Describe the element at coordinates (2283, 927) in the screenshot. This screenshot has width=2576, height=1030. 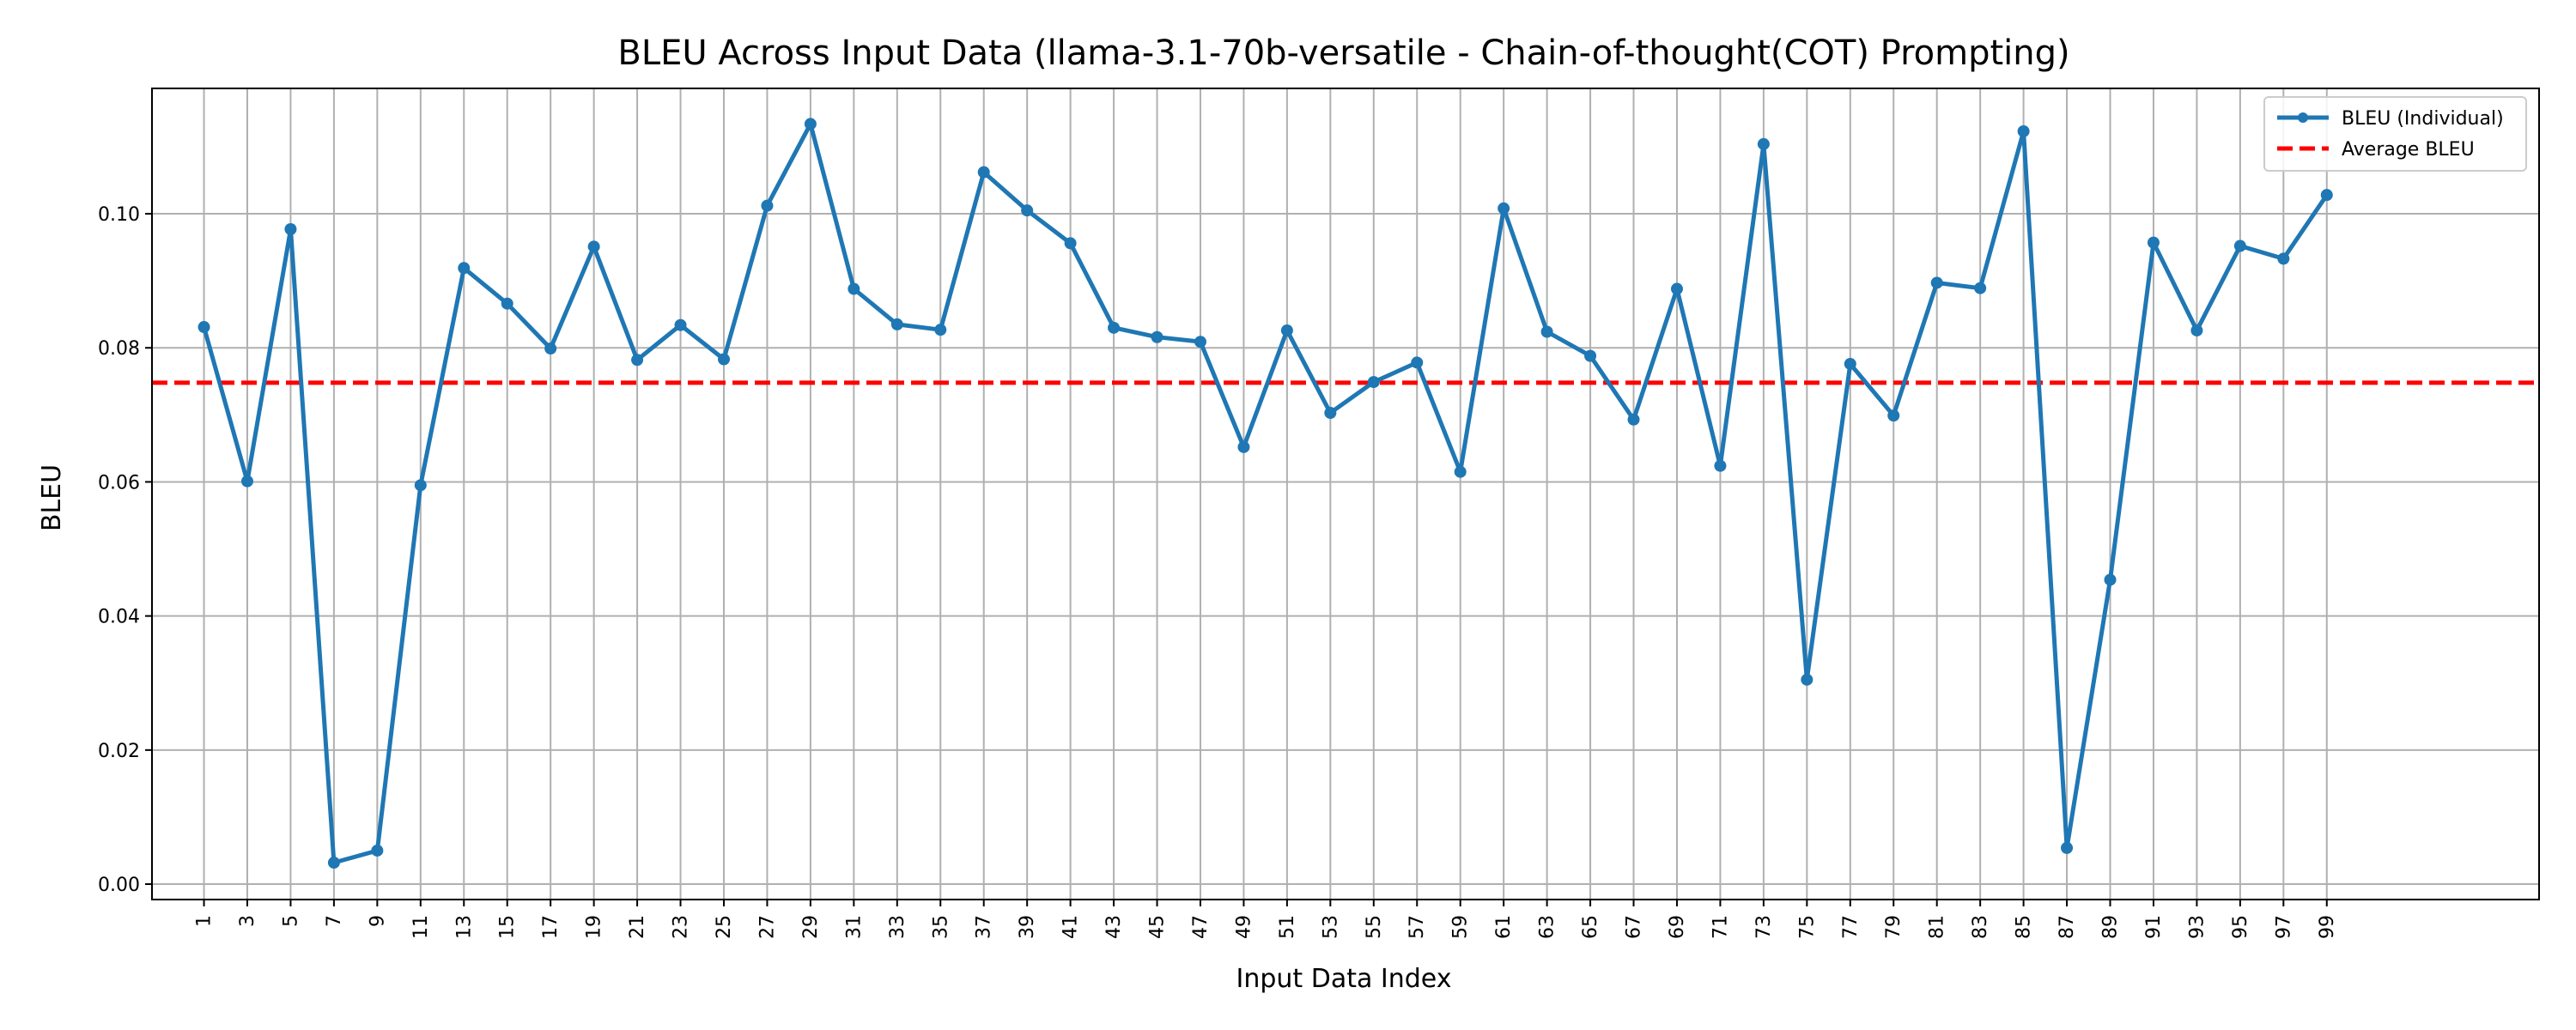
I see `x-tick-label: 97` at that location.